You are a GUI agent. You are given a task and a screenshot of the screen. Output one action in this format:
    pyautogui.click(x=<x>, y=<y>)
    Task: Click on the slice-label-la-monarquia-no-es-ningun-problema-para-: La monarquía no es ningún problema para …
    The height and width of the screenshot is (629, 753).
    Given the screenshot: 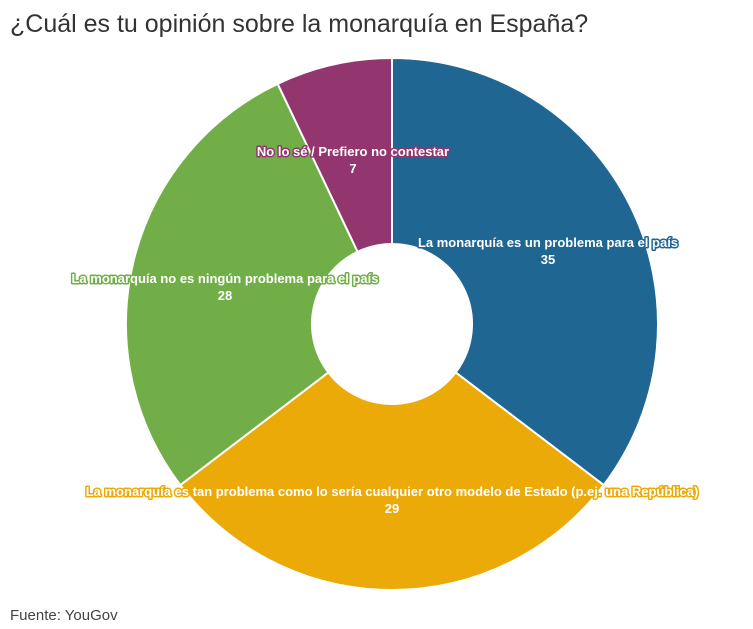 What is the action you would take?
    pyautogui.click(x=224, y=278)
    